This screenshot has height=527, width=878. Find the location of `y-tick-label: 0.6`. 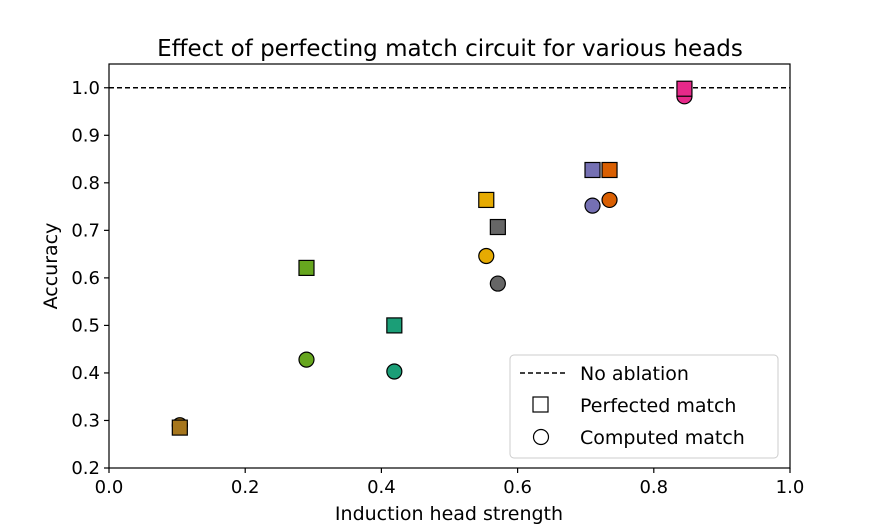

y-tick-label: 0.6 is located at coordinates (85, 278).